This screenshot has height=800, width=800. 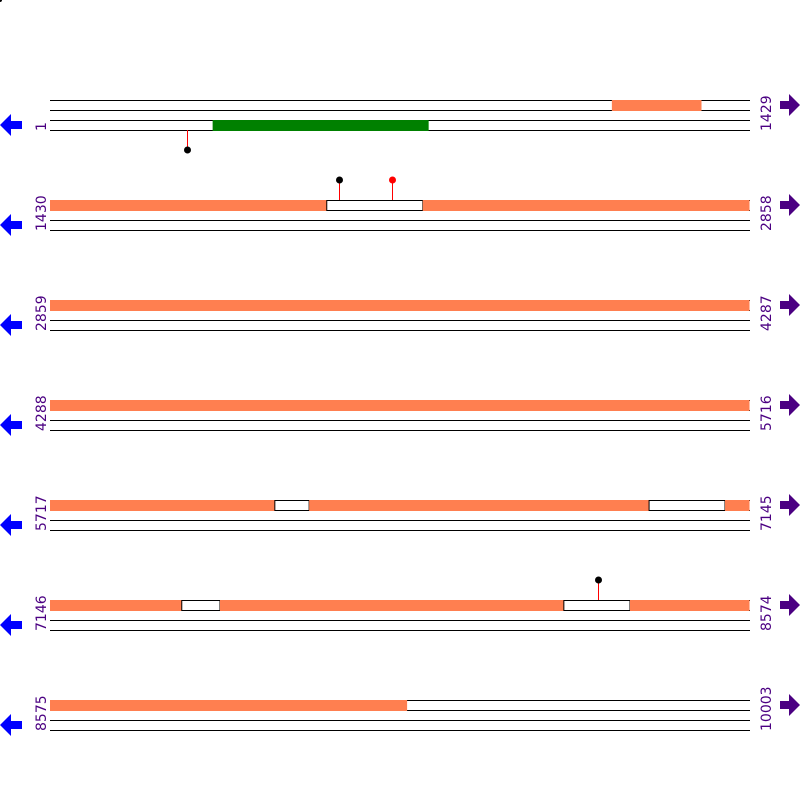 I want to click on row-end-label: 4287, so click(x=767, y=313).